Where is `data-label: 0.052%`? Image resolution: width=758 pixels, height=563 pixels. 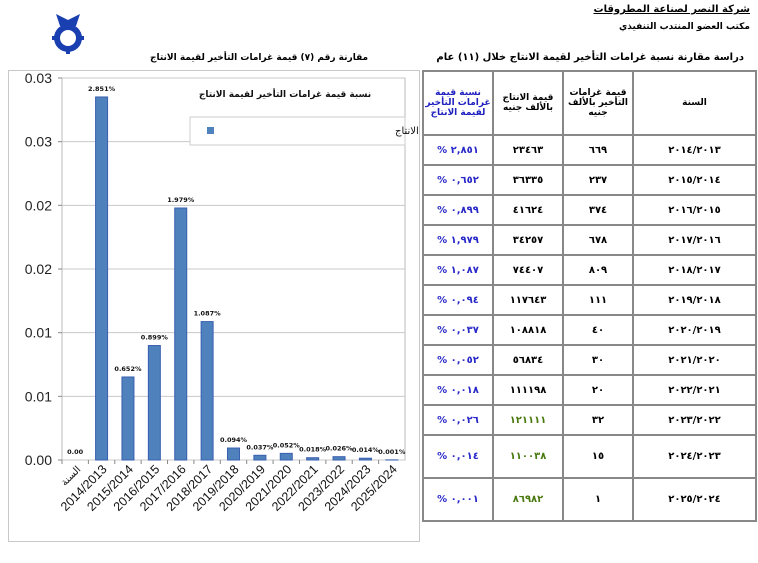 data-label: 0.052% is located at coordinates (287, 445).